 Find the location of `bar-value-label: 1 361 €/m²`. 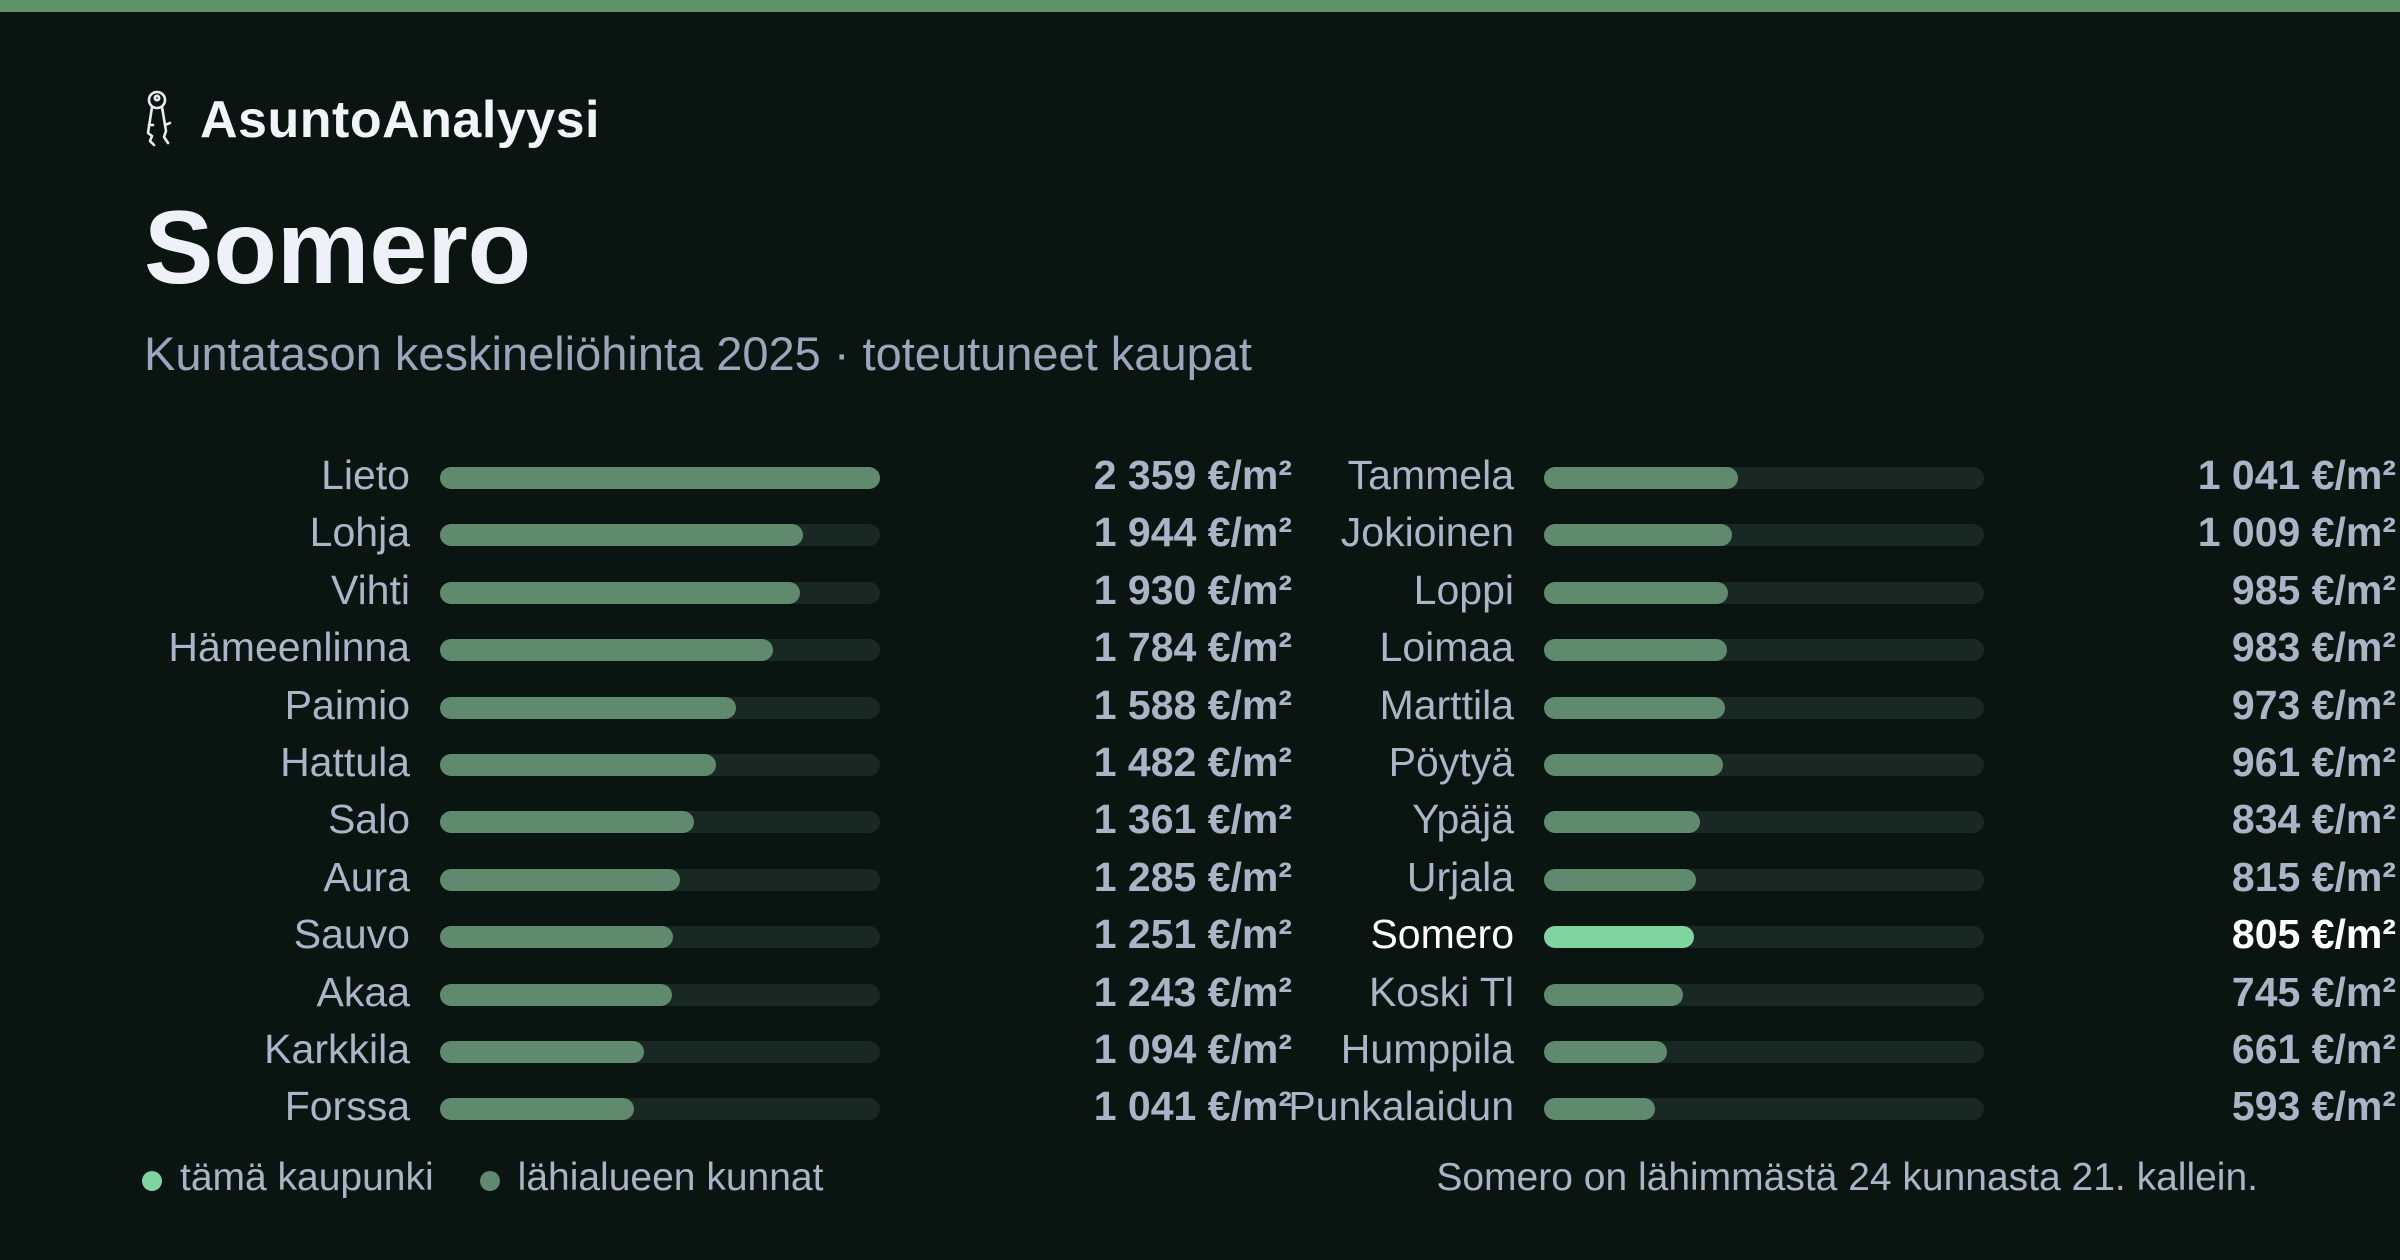

bar-value-label: 1 361 €/m² is located at coordinates (1192, 819).